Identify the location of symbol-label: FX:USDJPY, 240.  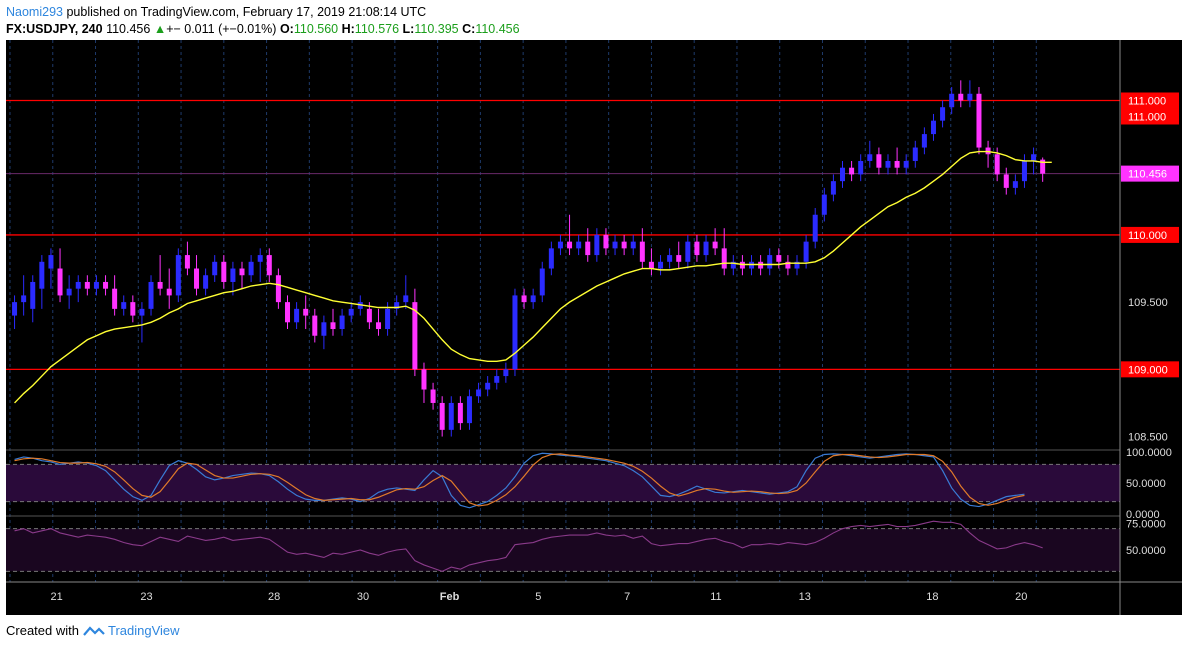
(54, 29).